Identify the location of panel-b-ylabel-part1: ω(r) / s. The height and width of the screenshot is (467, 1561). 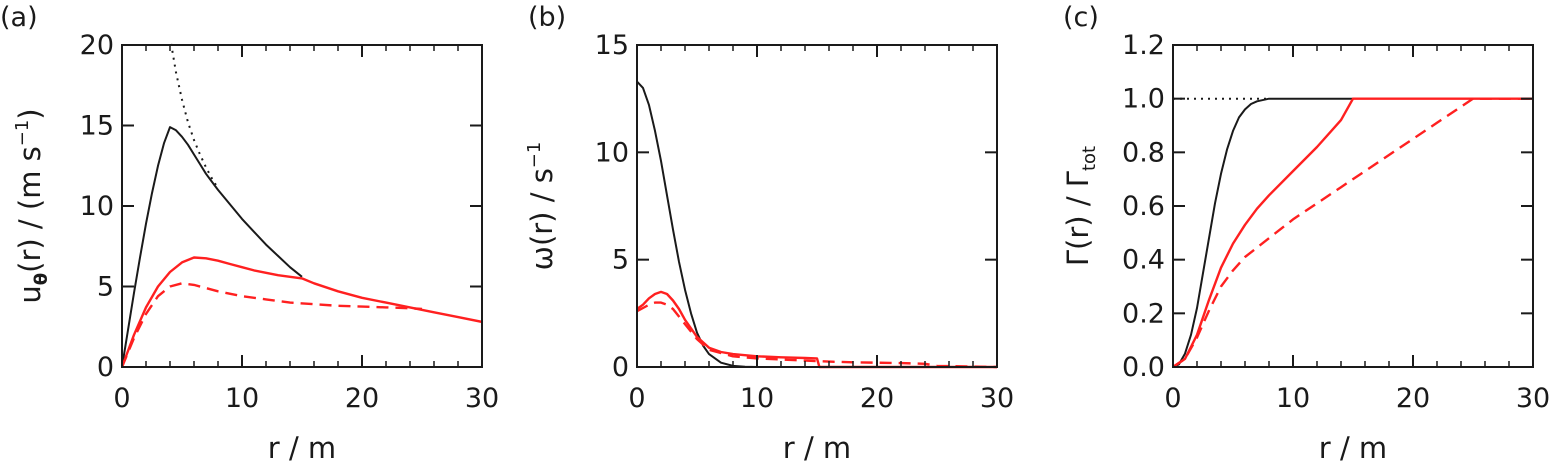
(542, 219).